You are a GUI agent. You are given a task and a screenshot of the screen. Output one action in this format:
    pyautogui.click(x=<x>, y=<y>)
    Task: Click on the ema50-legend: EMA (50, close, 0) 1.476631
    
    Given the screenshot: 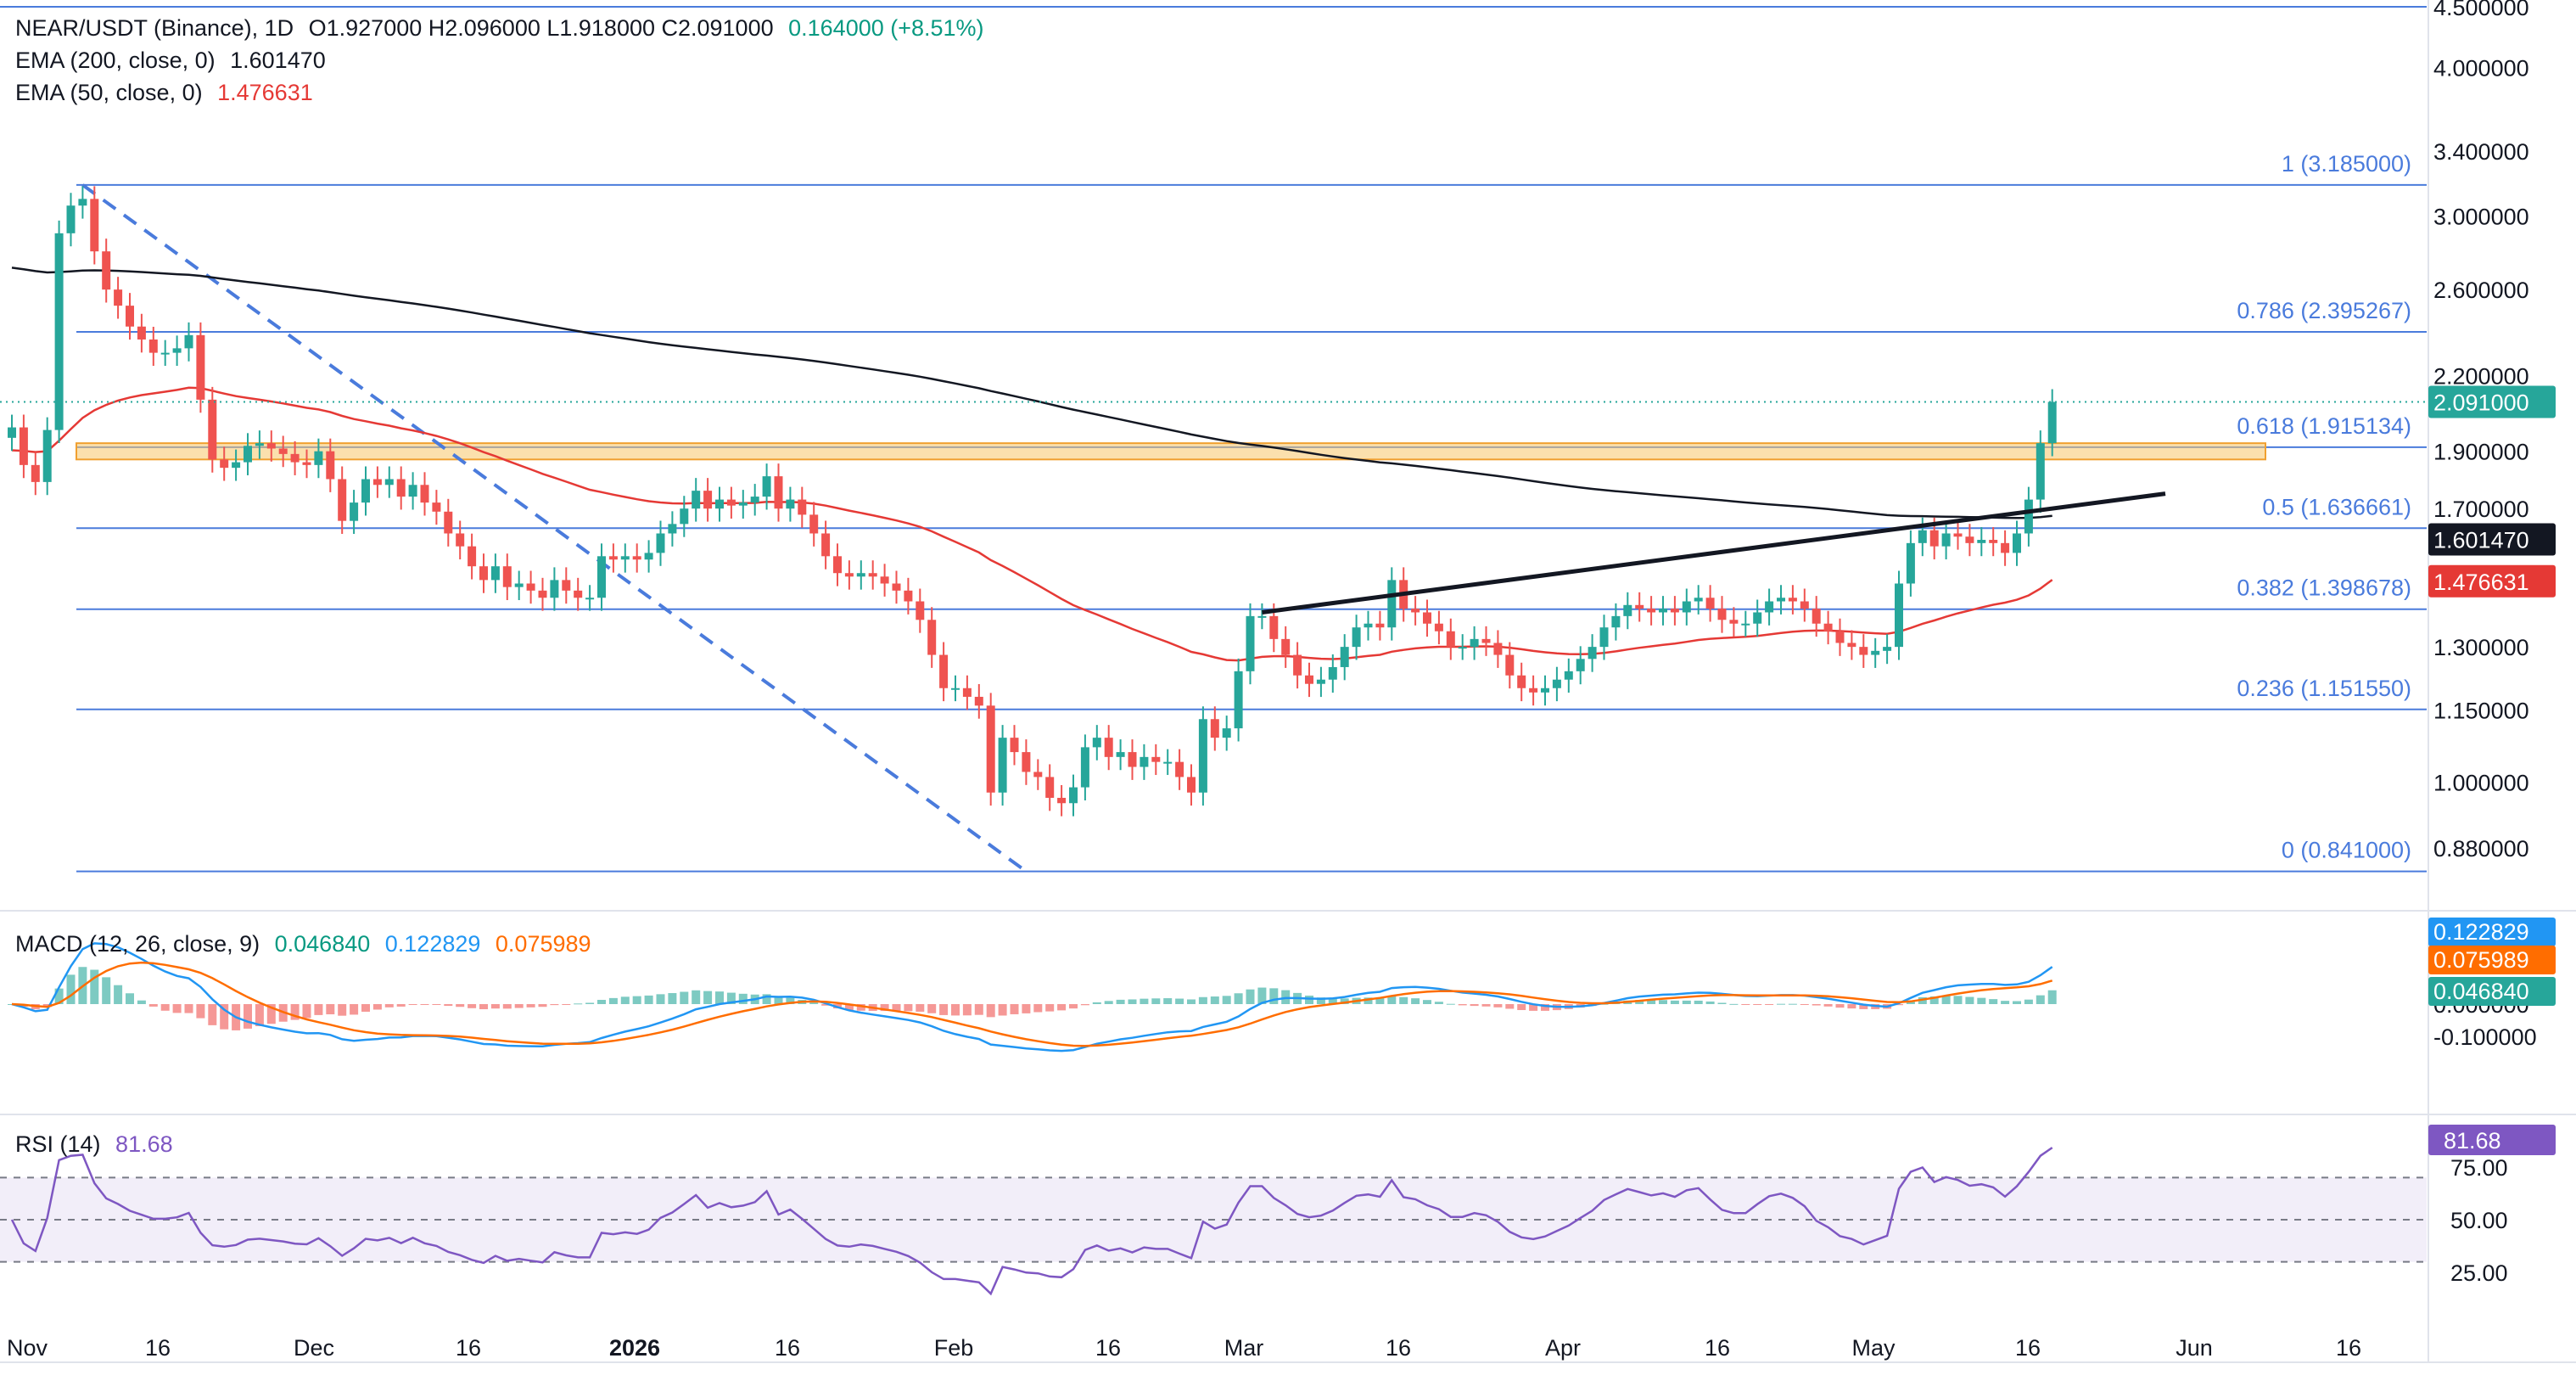 What is the action you would take?
    pyautogui.click(x=168, y=93)
    